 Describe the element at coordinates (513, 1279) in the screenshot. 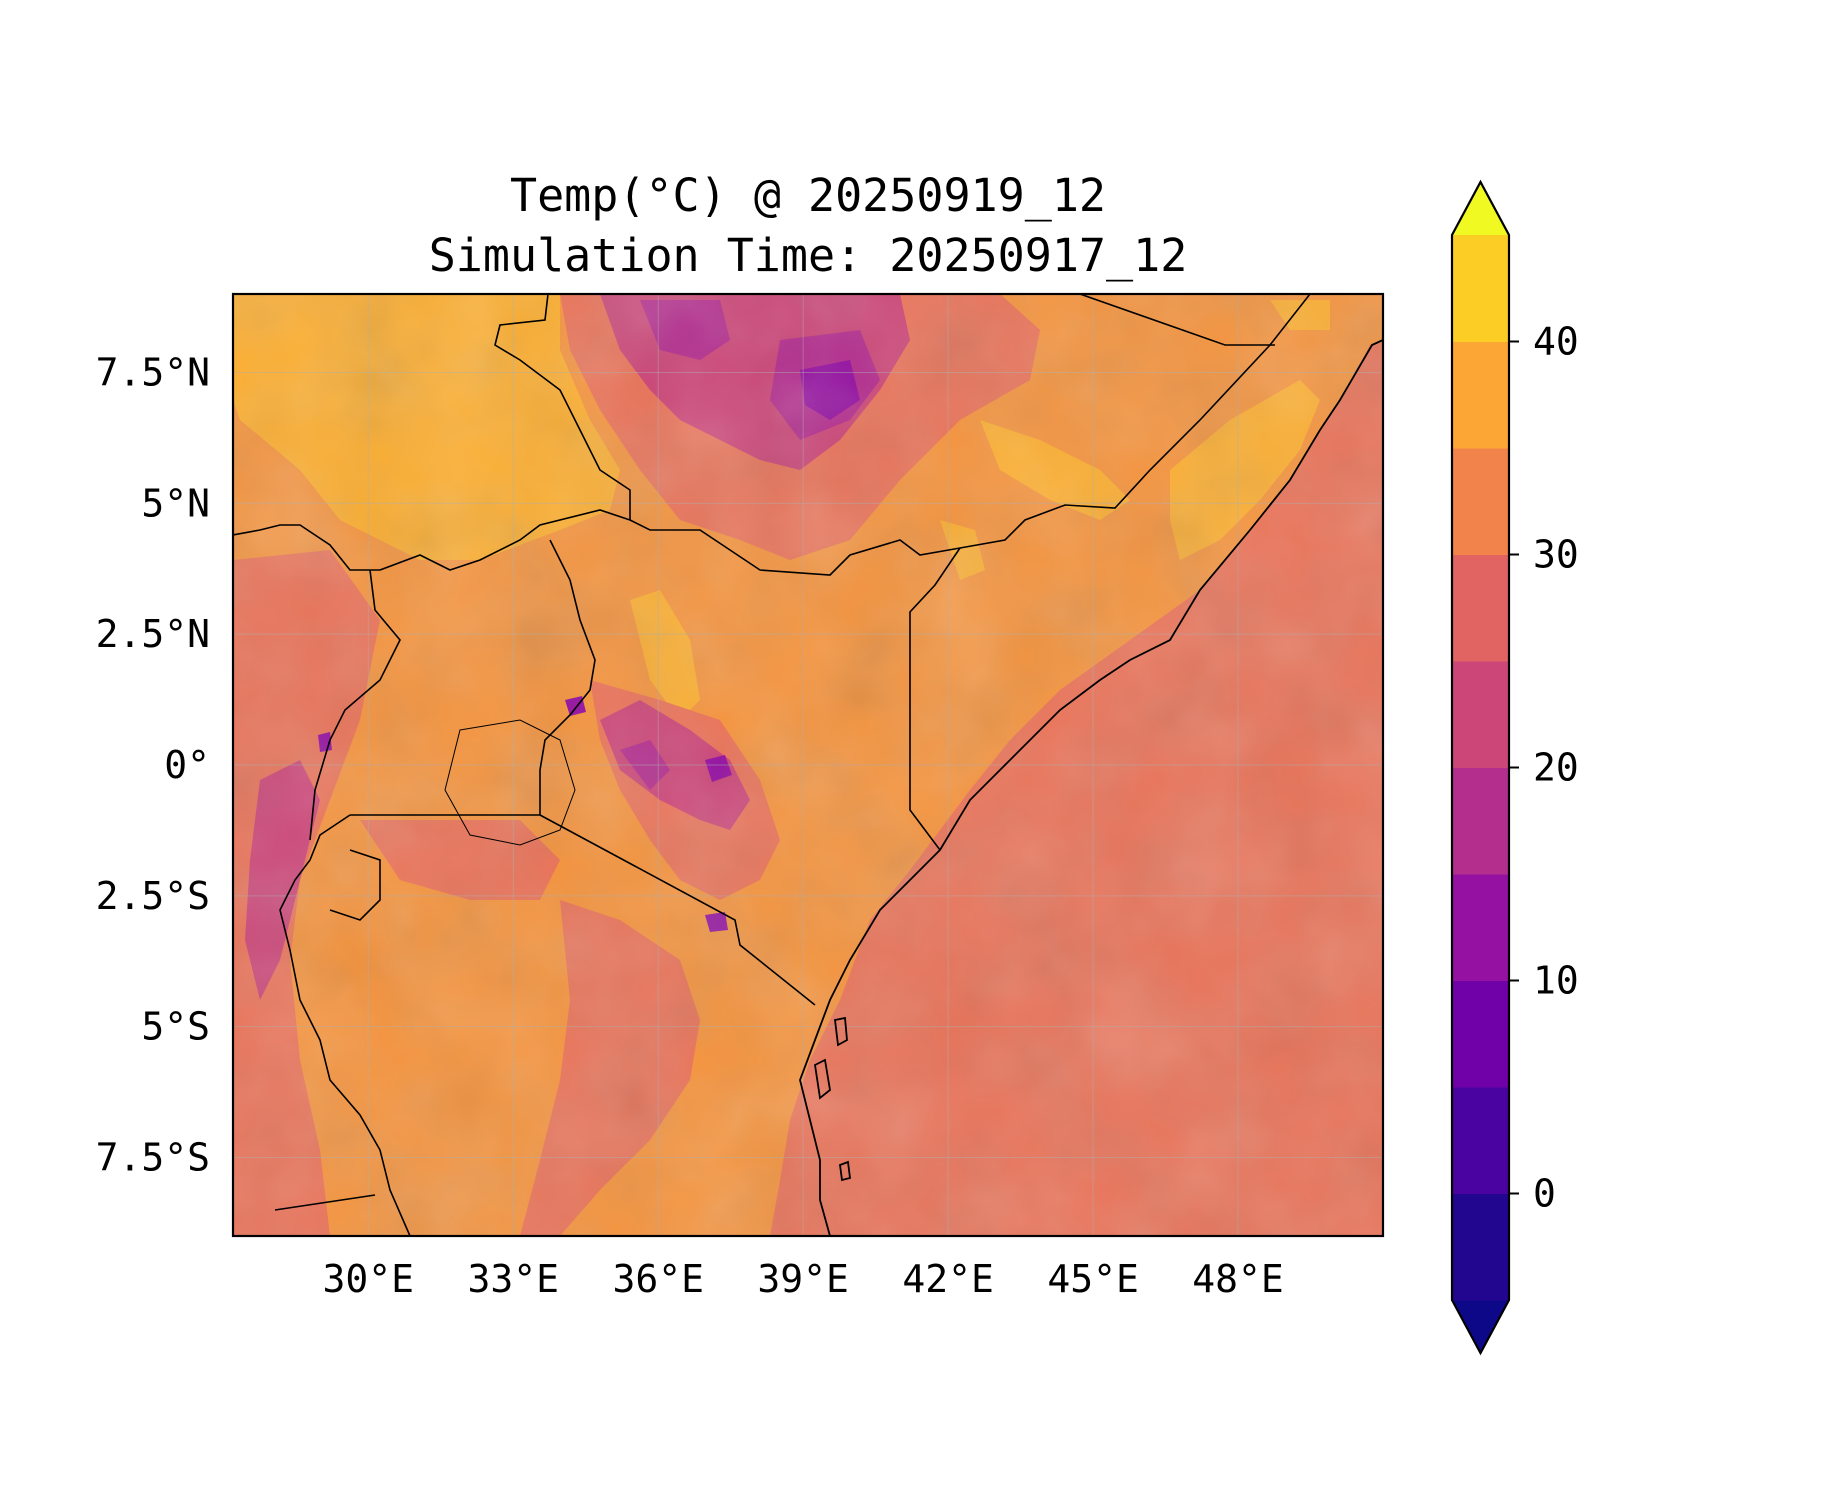

I see `x-tick-label: 33°E` at that location.